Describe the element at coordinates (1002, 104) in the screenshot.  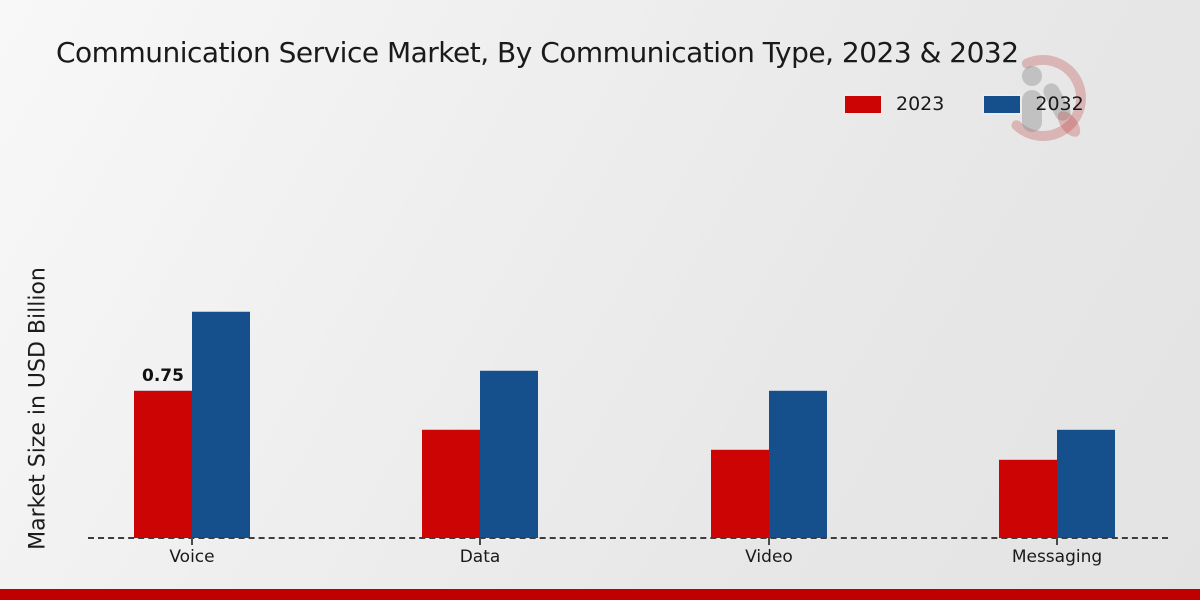
I see `legend-swatch-2032` at that location.